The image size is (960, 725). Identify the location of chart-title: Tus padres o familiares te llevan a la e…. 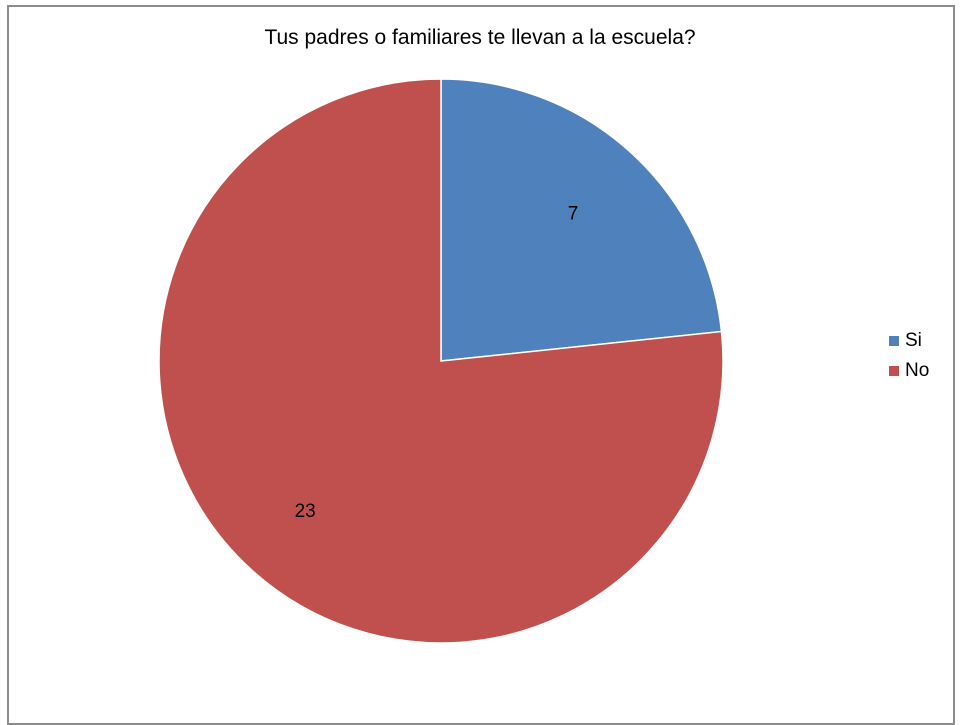
(480, 37).